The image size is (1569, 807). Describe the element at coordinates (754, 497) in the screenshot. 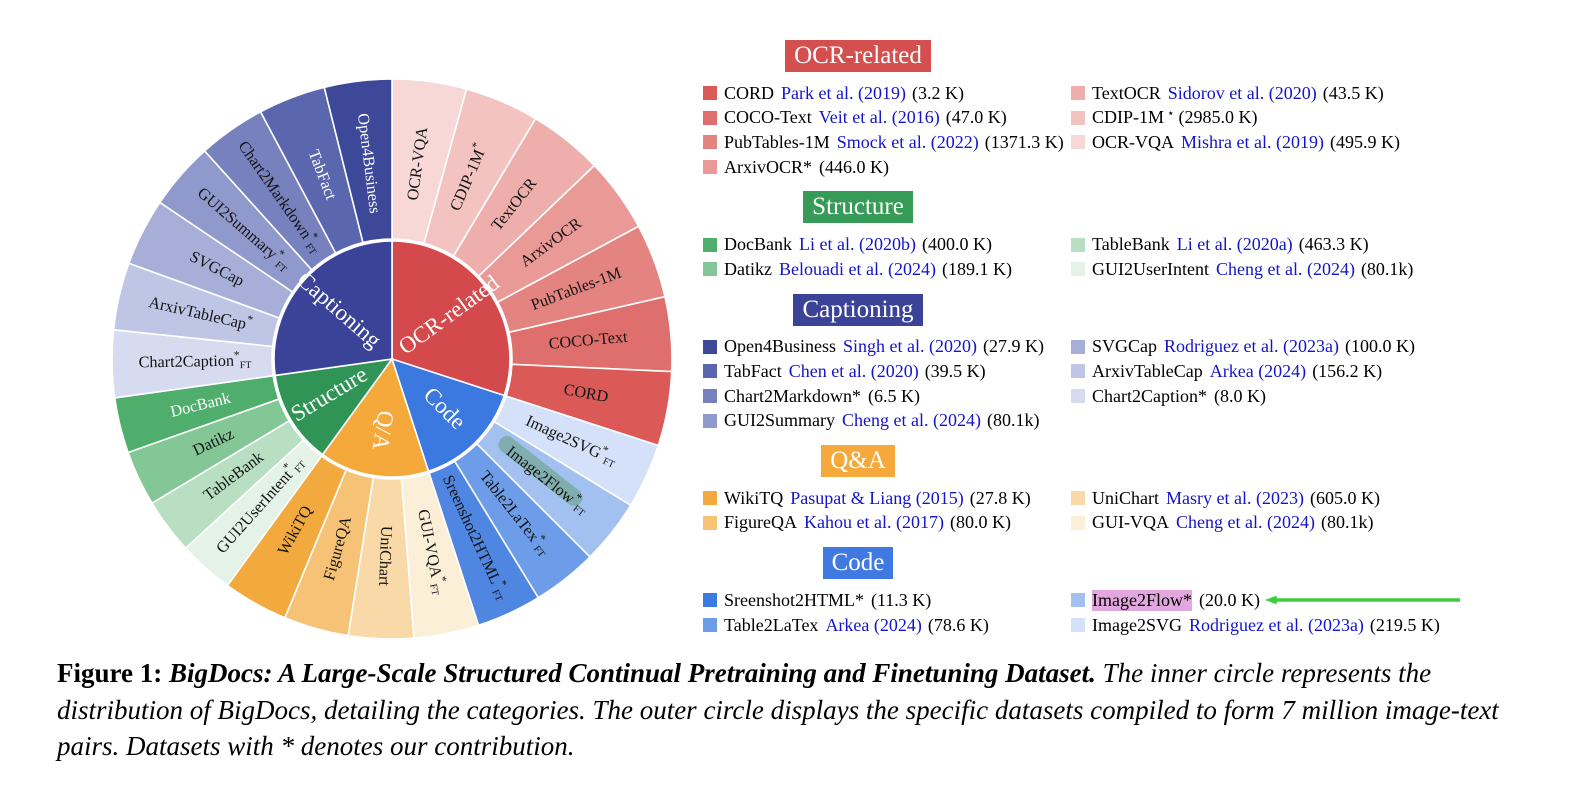

I see `dataset-name: WikiTQ` at that location.